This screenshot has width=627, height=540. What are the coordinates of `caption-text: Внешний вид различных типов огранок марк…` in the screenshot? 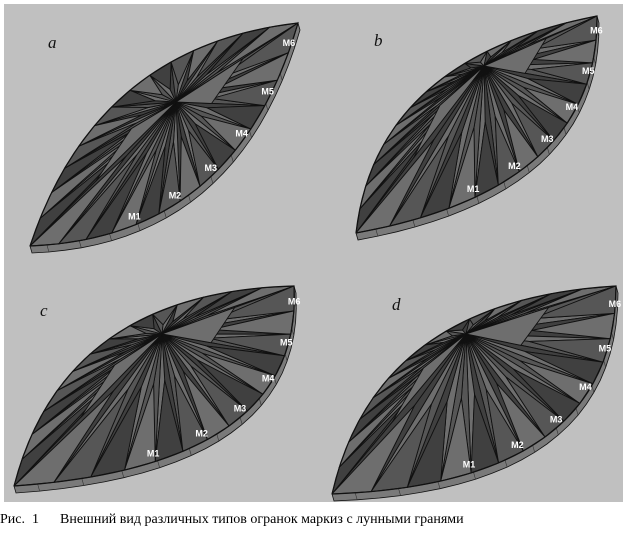 It's located at (262, 519).